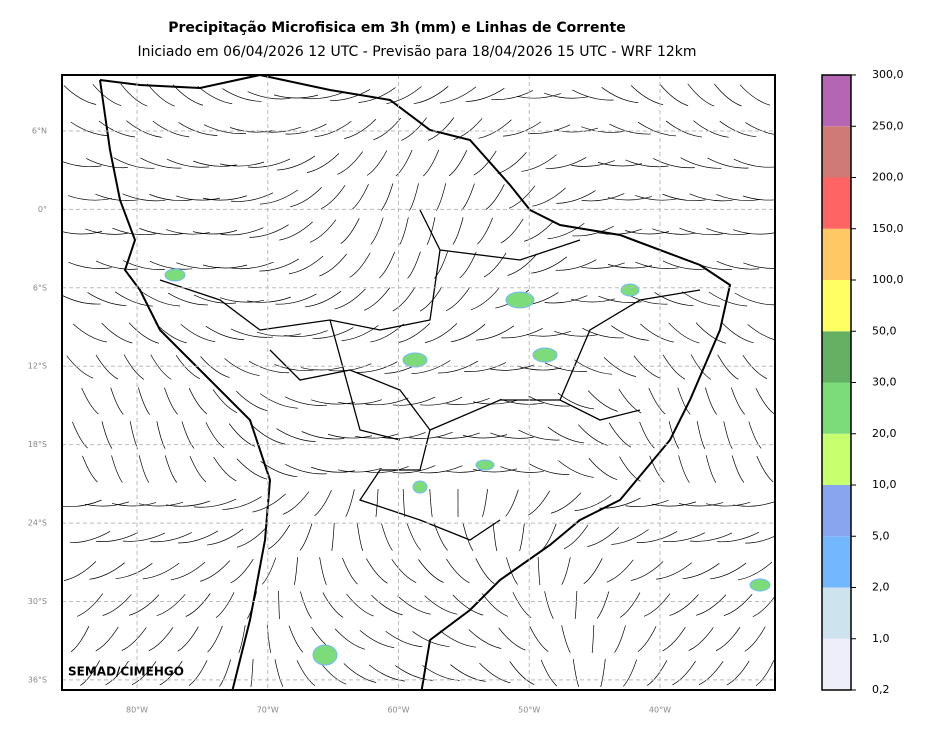 This screenshot has width=931, height=739. What do you see at coordinates (268, 710) in the screenshot?
I see `x-tick-label: 70°W` at bounding box center [268, 710].